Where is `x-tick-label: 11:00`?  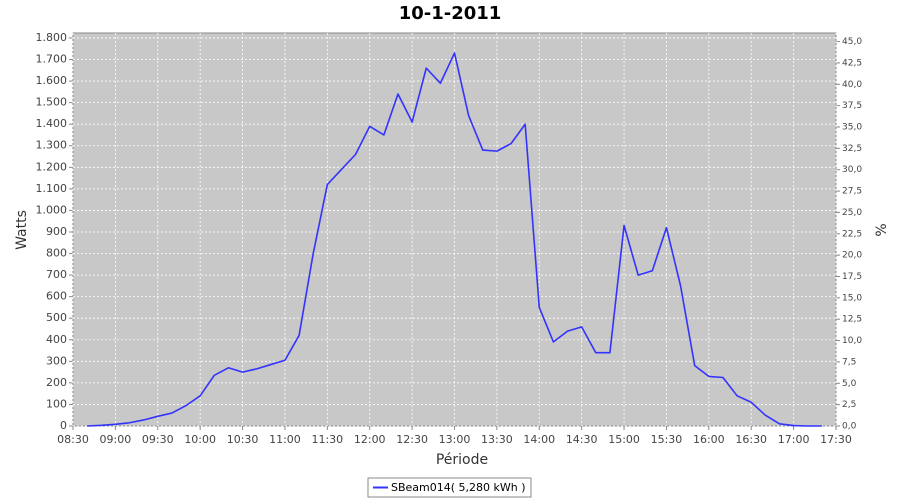 x-tick-label: 11:00 is located at coordinates (285, 439).